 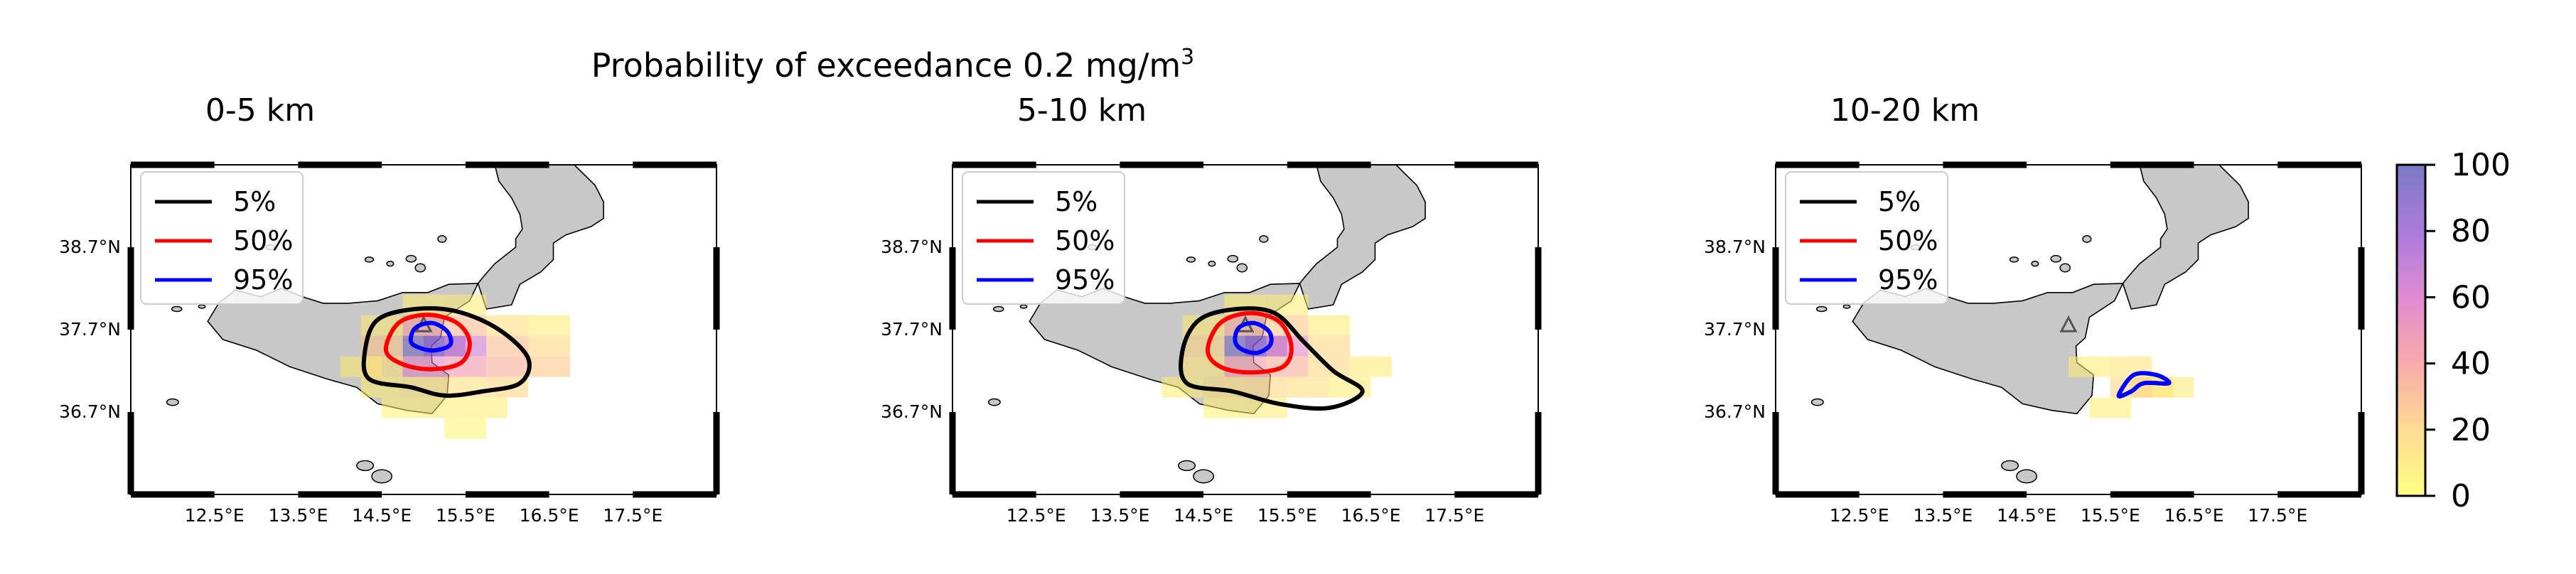 I want to click on colorbar-tick-label: 40, so click(x=2471, y=364).